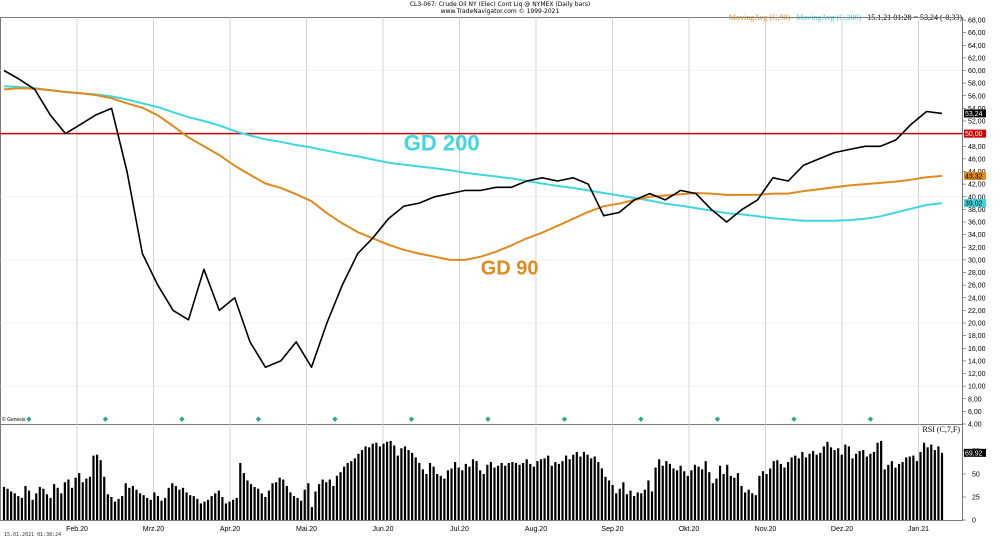  Describe the element at coordinates (977, 210) in the screenshot. I see `y-tick-label: 38,00` at that location.